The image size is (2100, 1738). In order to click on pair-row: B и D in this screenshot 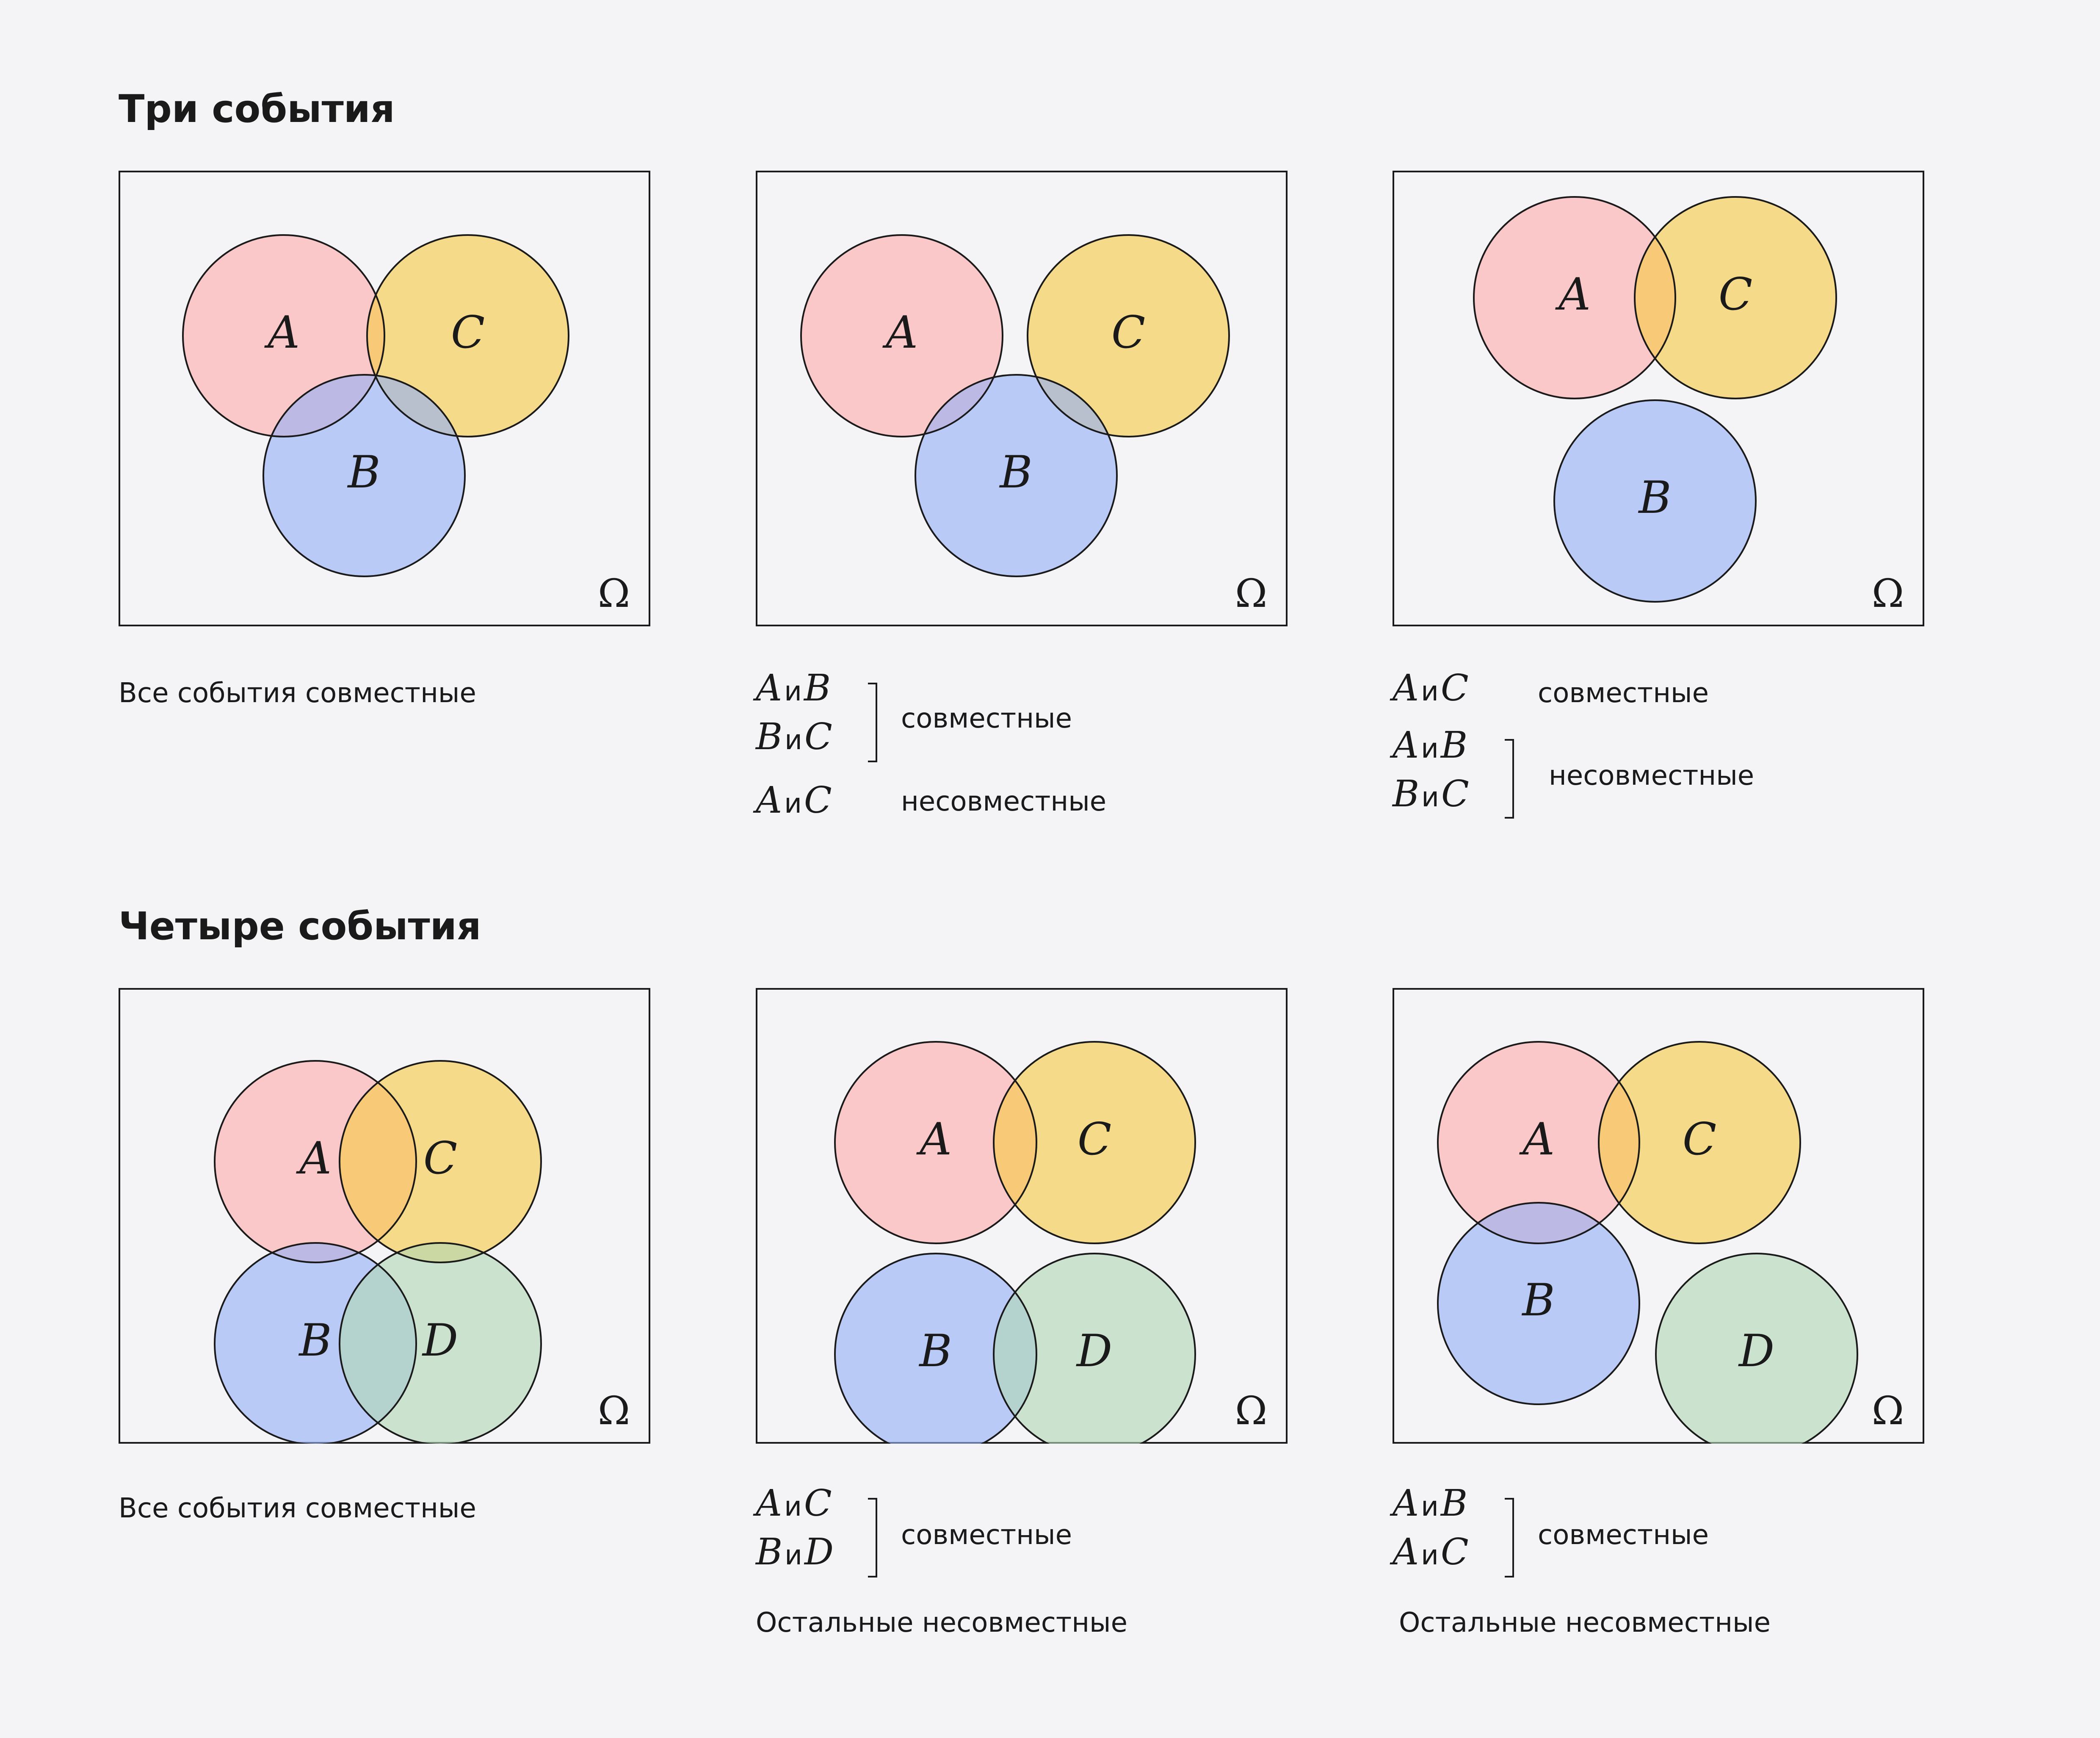, I will do `click(795, 1552)`.